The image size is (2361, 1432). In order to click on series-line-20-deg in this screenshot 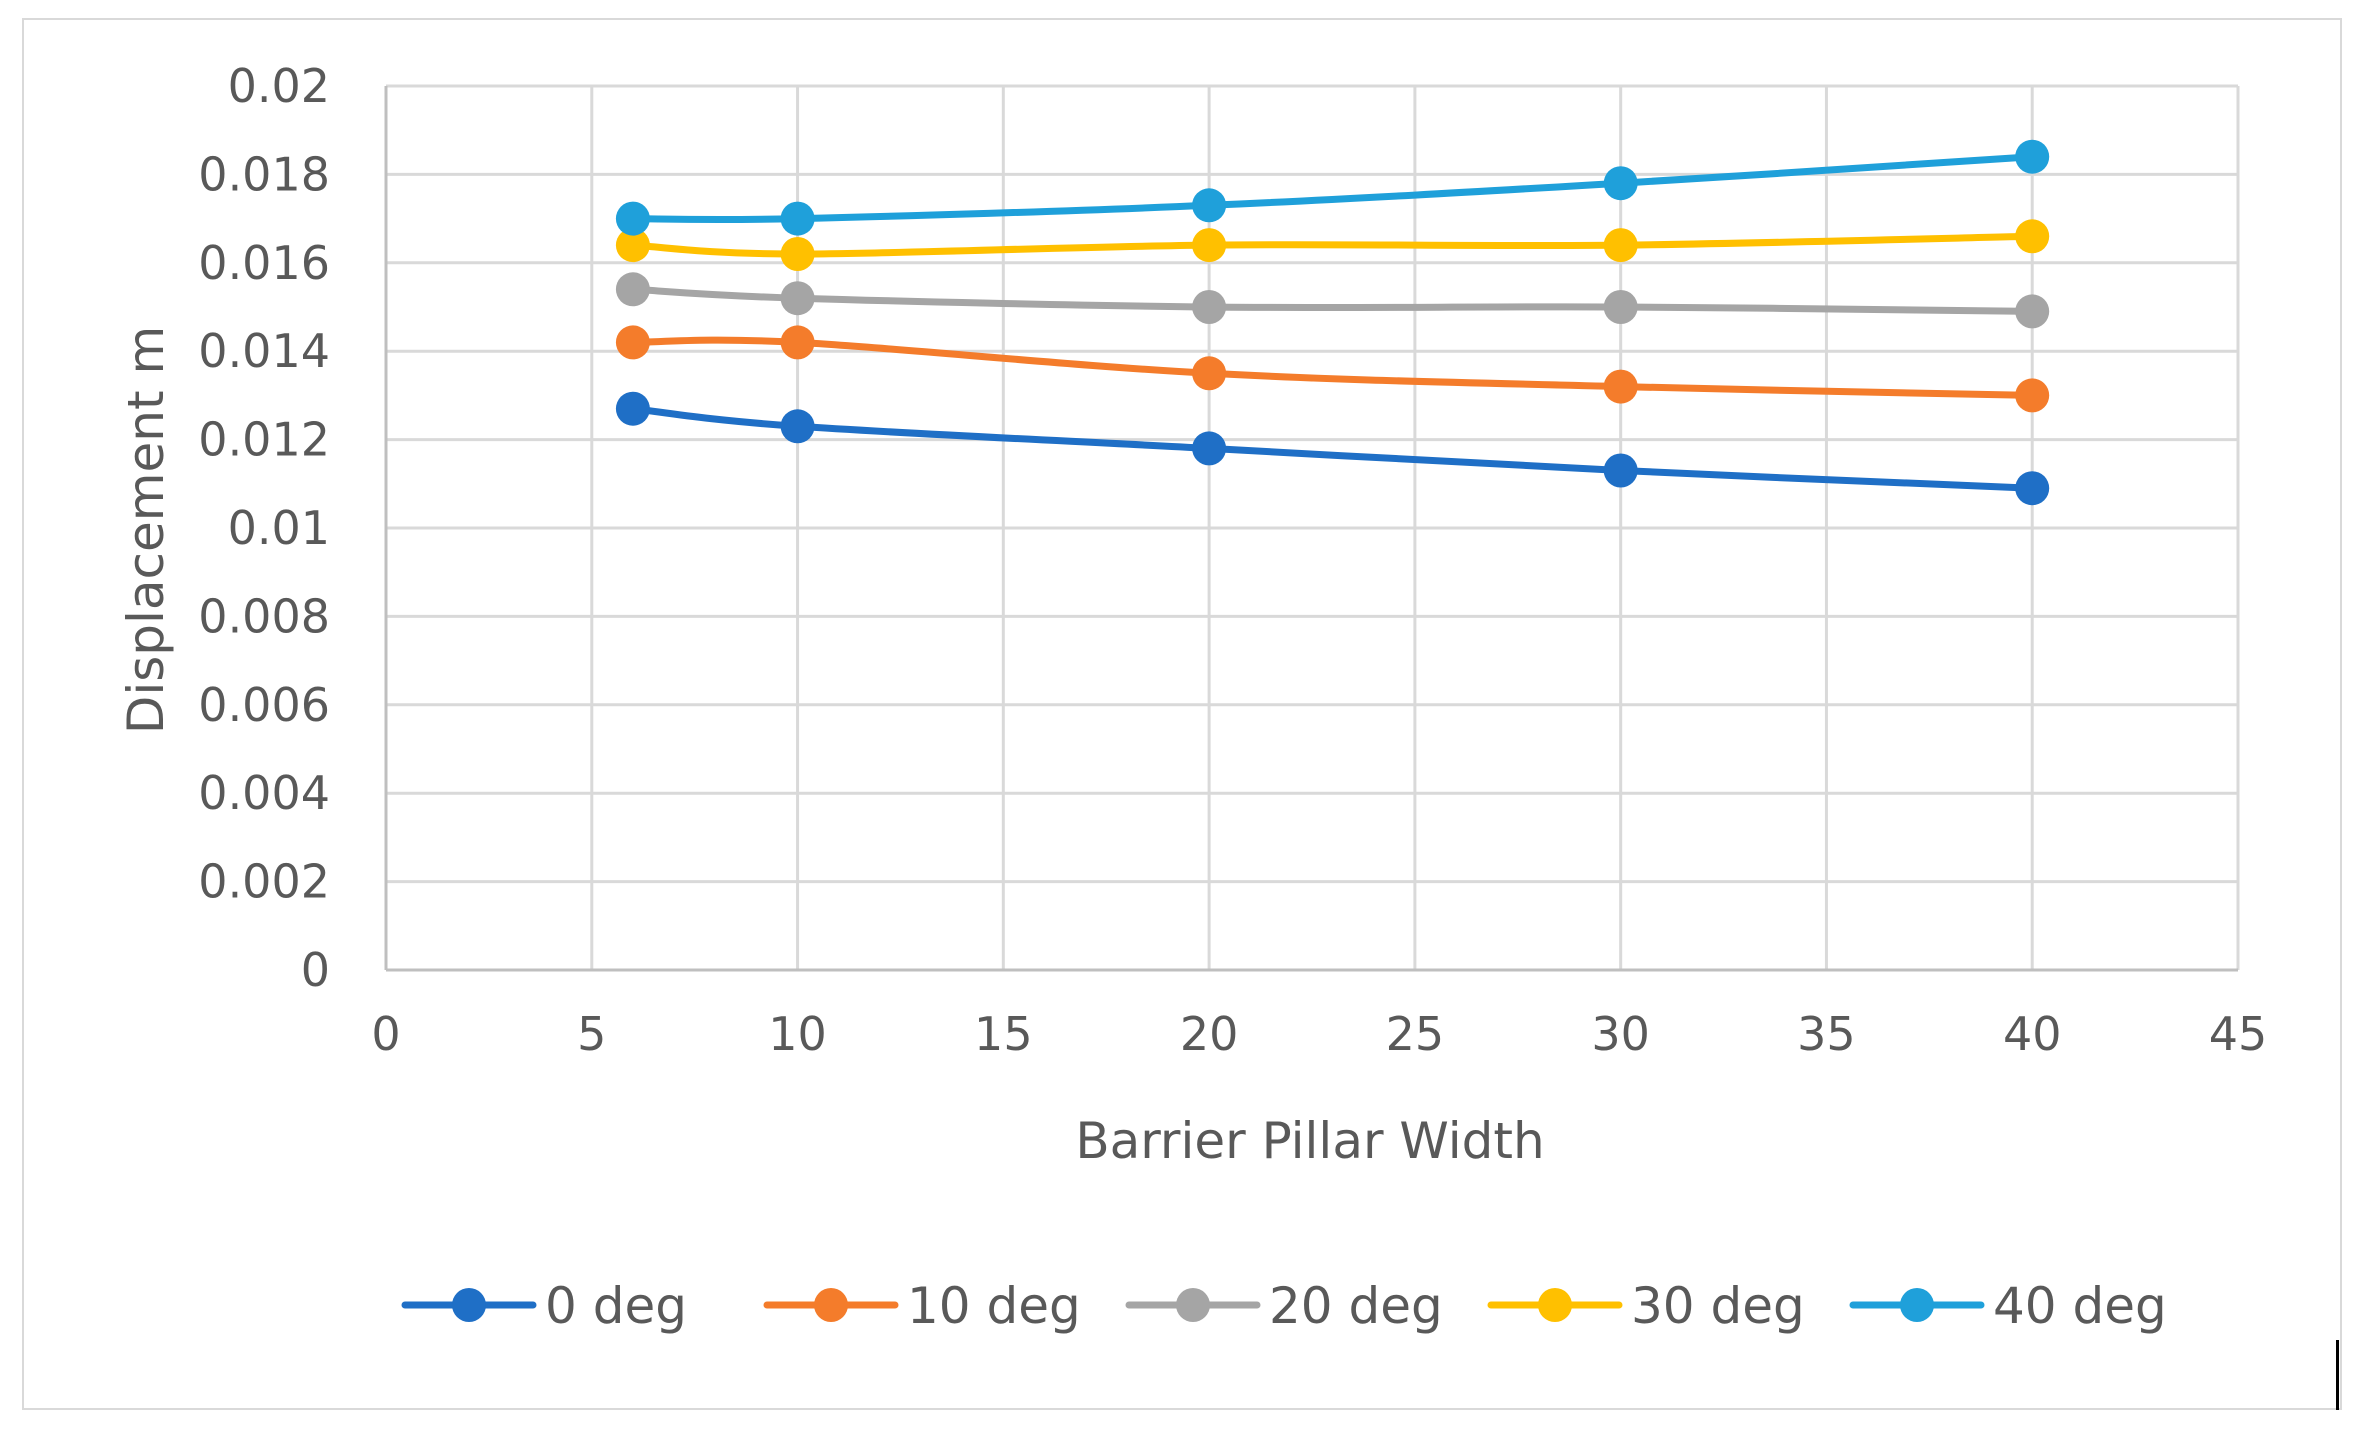, I will do `click(1332, 300)`.